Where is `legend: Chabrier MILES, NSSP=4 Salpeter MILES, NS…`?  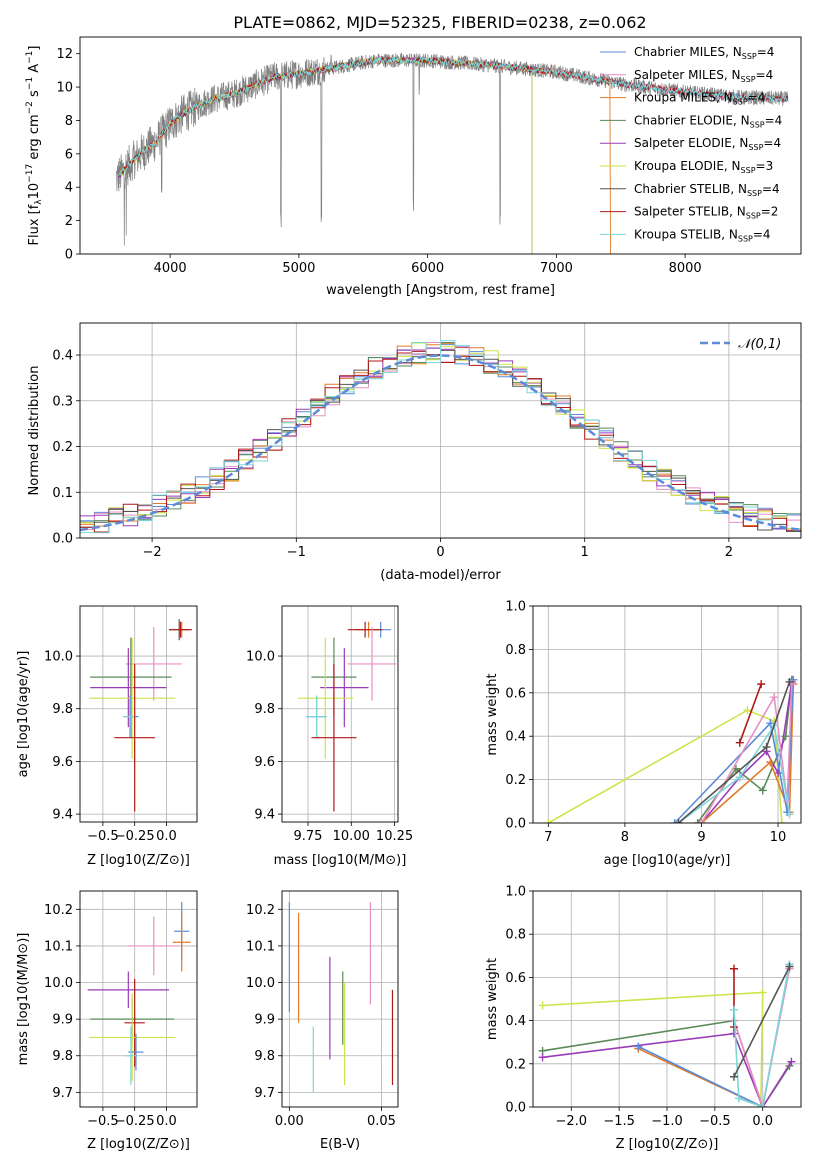
legend: Chabrier MILES, NSSP=4 Salpeter MILES, NS… is located at coordinates (691, 144).